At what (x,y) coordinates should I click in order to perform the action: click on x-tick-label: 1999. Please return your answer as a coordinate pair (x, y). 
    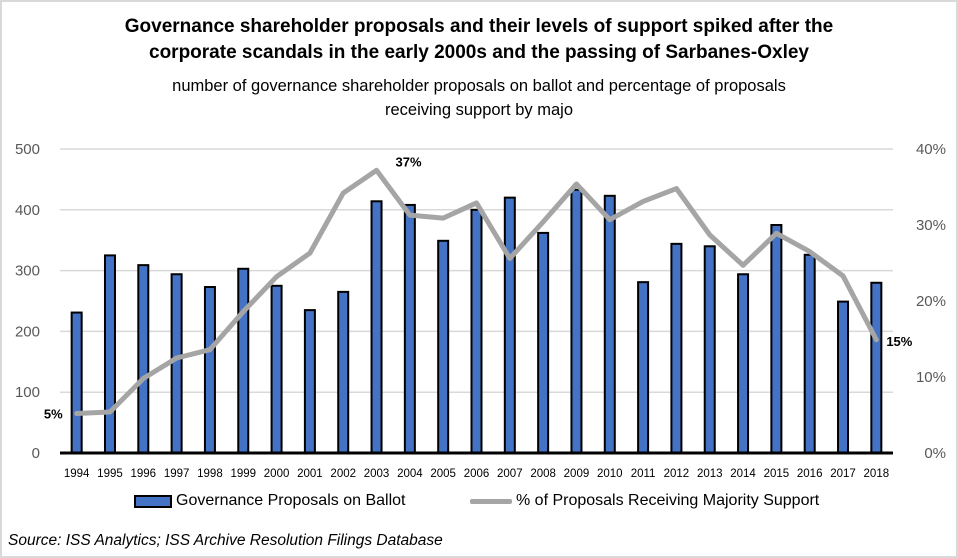
    Looking at the image, I should click on (243, 474).